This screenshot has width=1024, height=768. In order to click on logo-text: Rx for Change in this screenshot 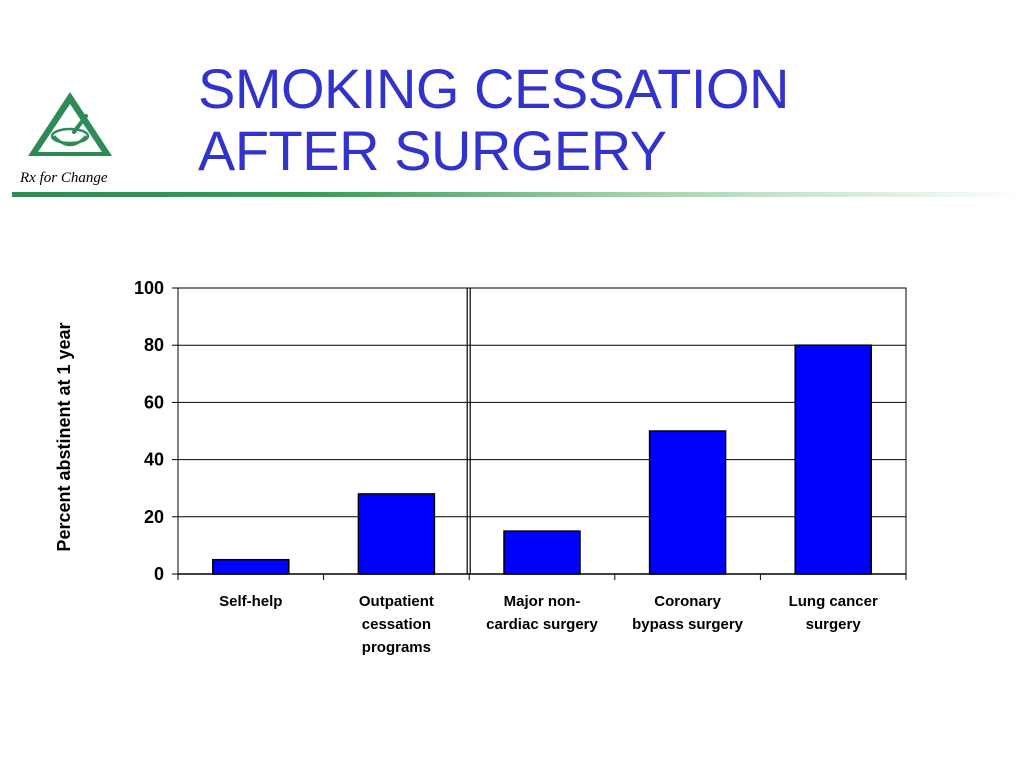, I will do `click(63, 178)`.